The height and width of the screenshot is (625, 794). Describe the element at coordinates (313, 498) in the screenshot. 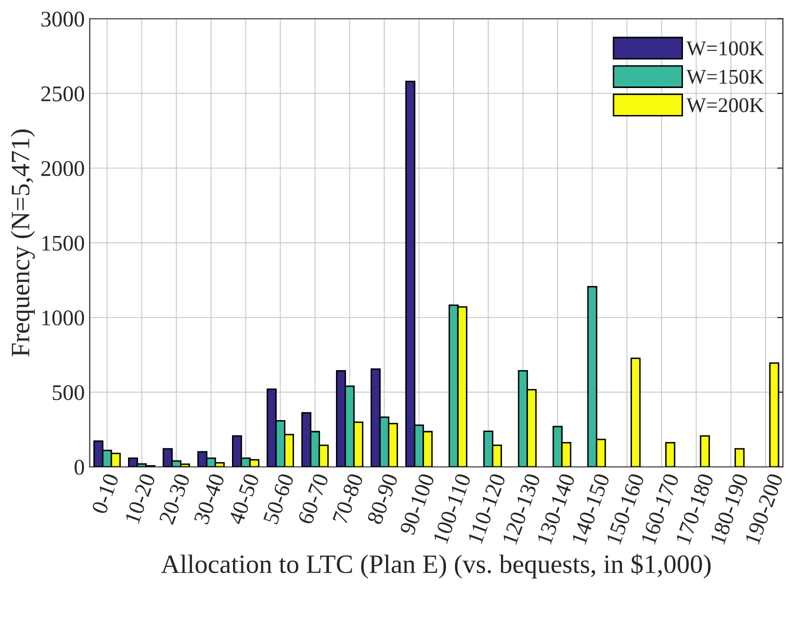

I see `x-tick-label: 60-70` at that location.